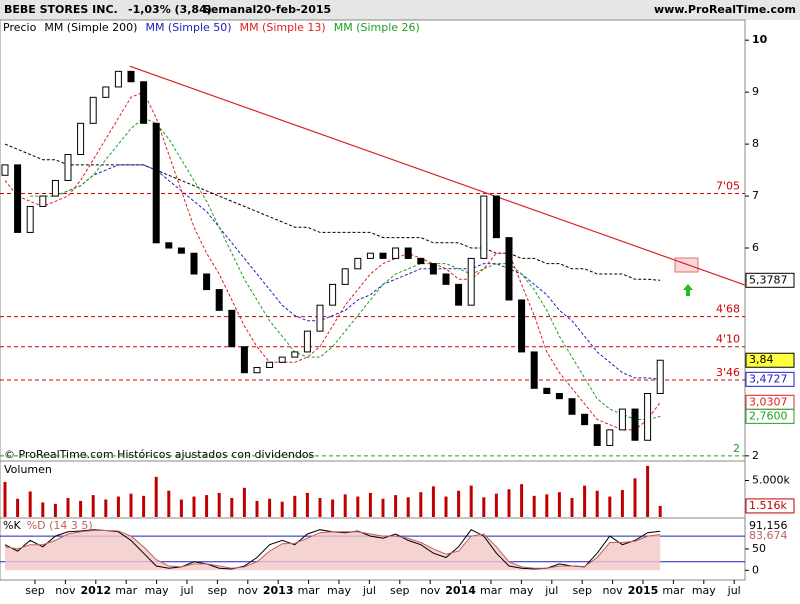 The width and height of the screenshot is (800, 604). I want to click on level-label: 3'46, so click(728, 372).